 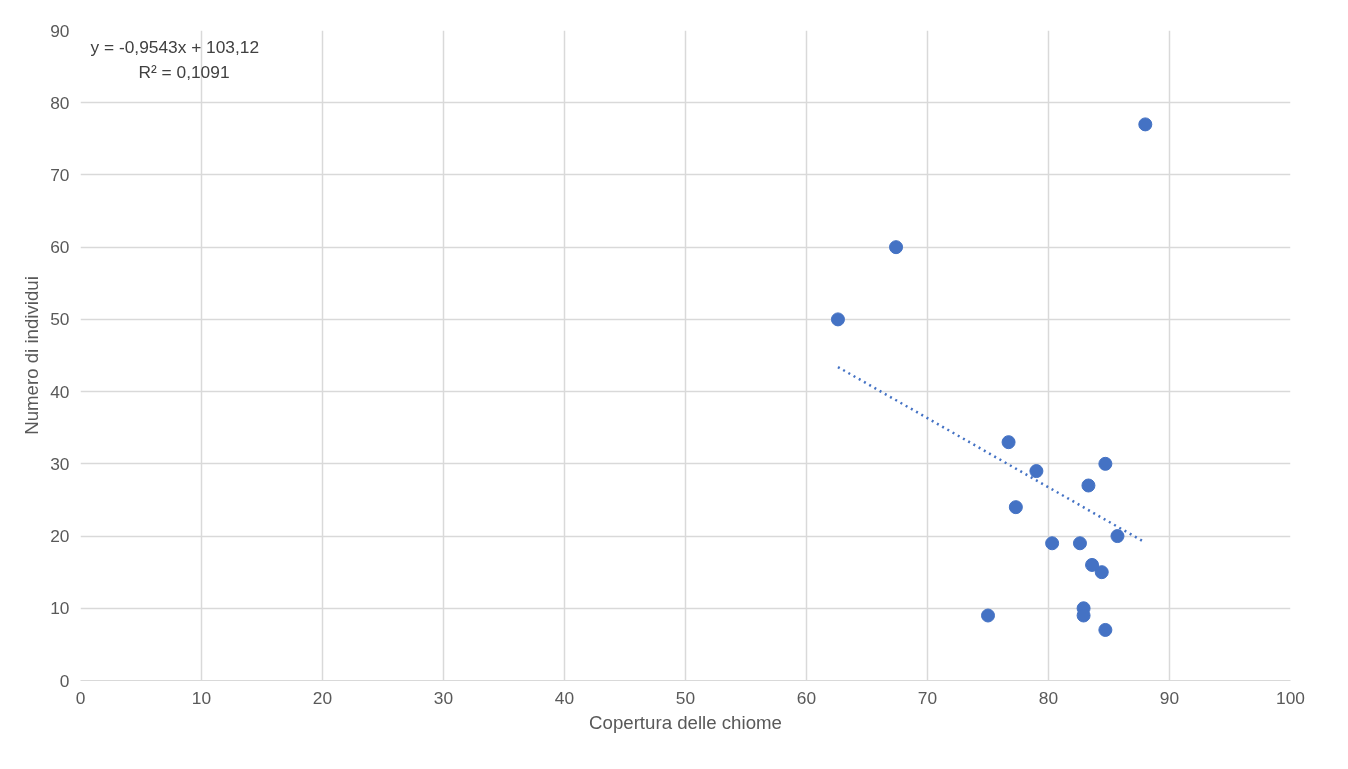 I want to click on x-tick-label: 100, so click(x=1290, y=697).